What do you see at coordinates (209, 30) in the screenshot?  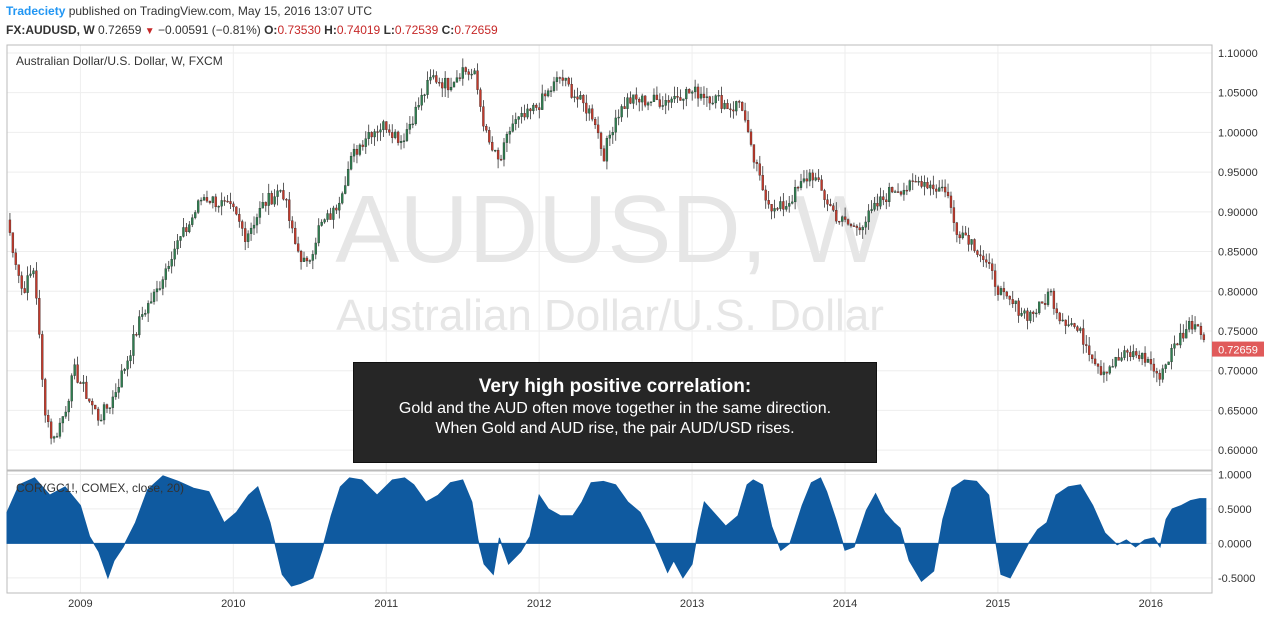 I see `change-value: −0.00591 (−0.81%)` at bounding box center [209, 30].